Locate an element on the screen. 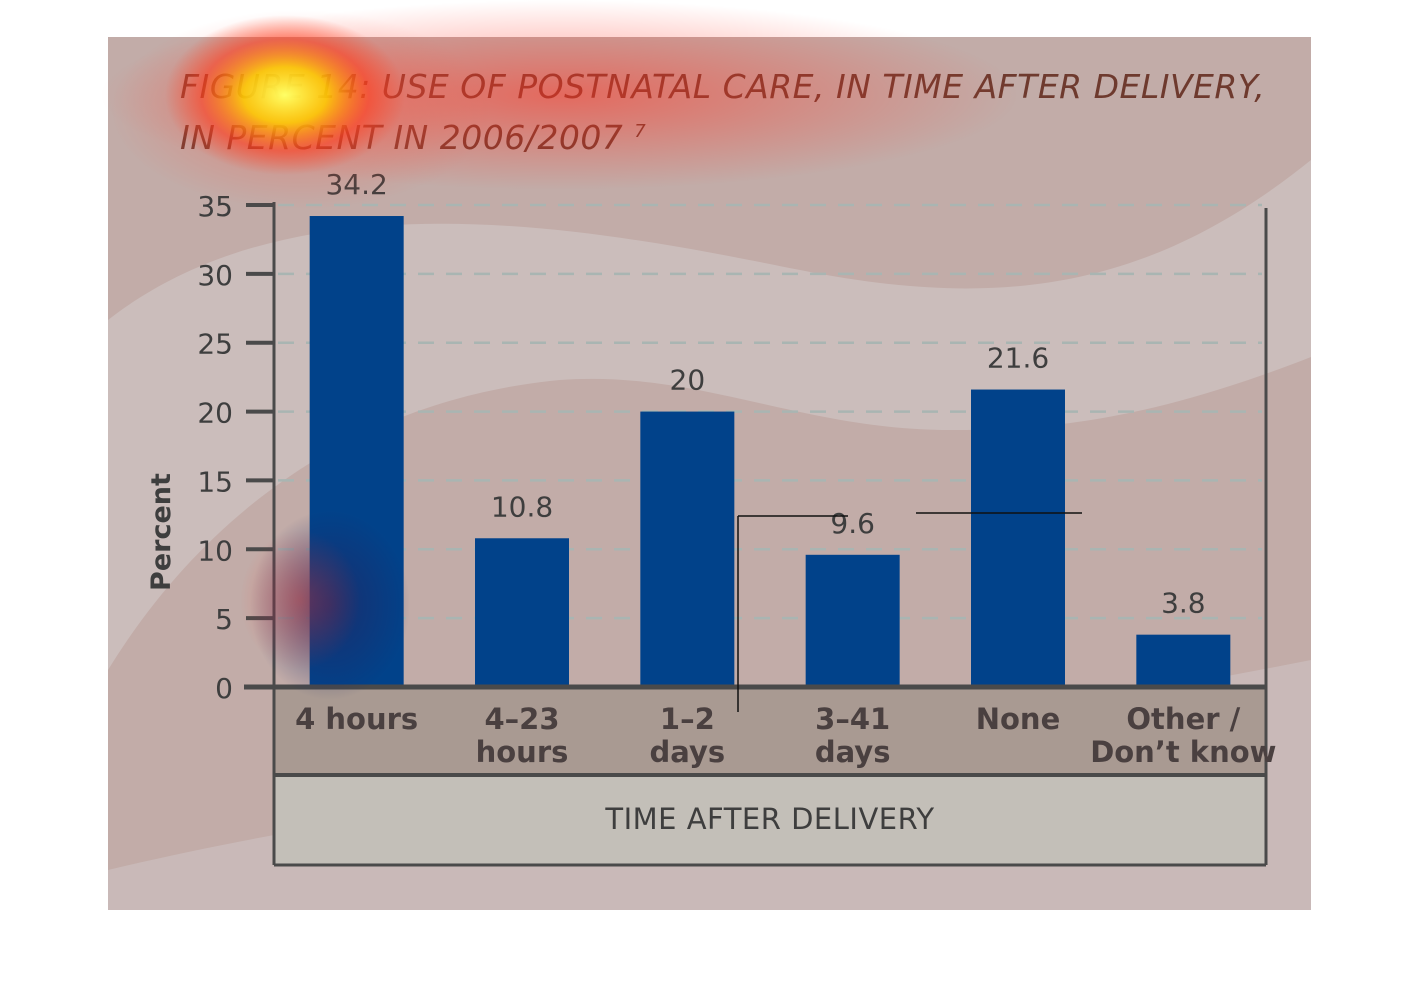  y-tick-label: 15 is located at coordinates (215, 481).